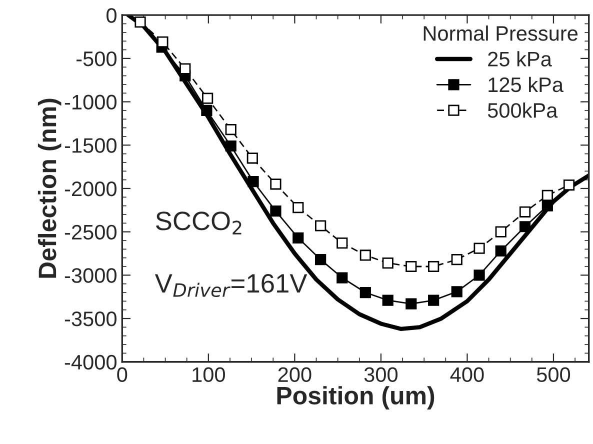 The image size is (593, 444). What do you see at coordinates (208, 374) in the screenshot?
I see `x-tick-label: 100` at bounding box center [208, 374].